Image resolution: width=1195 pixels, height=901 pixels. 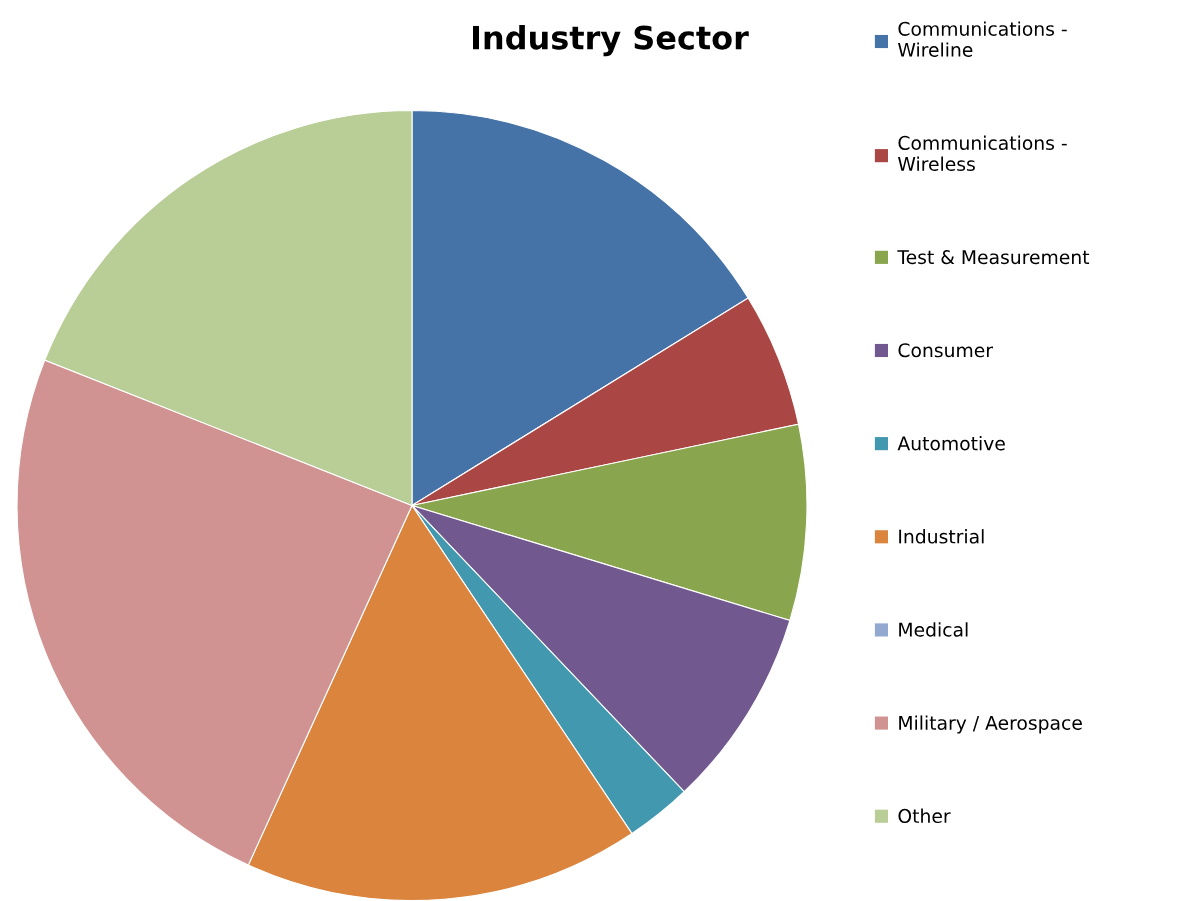 I want to click on legend-label: Industrial, so click(x=941, y=536).